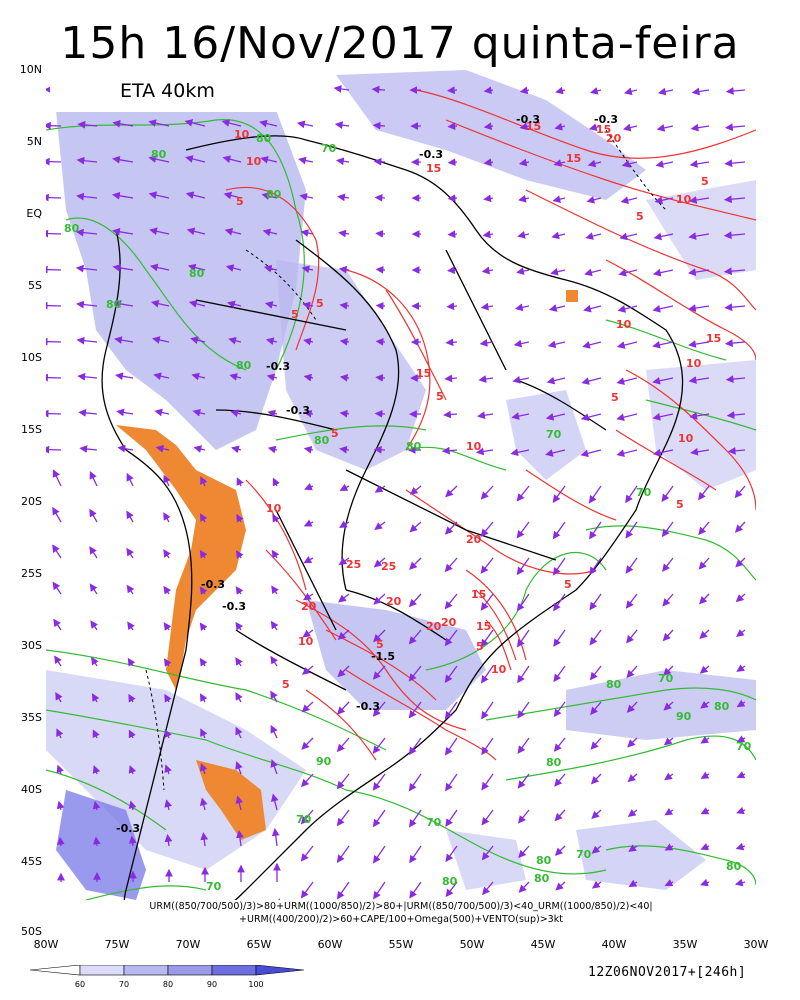 The width and height of the screenshot is (800, 1000). I want to click on longitude-label: 30W, so click(756, 944).